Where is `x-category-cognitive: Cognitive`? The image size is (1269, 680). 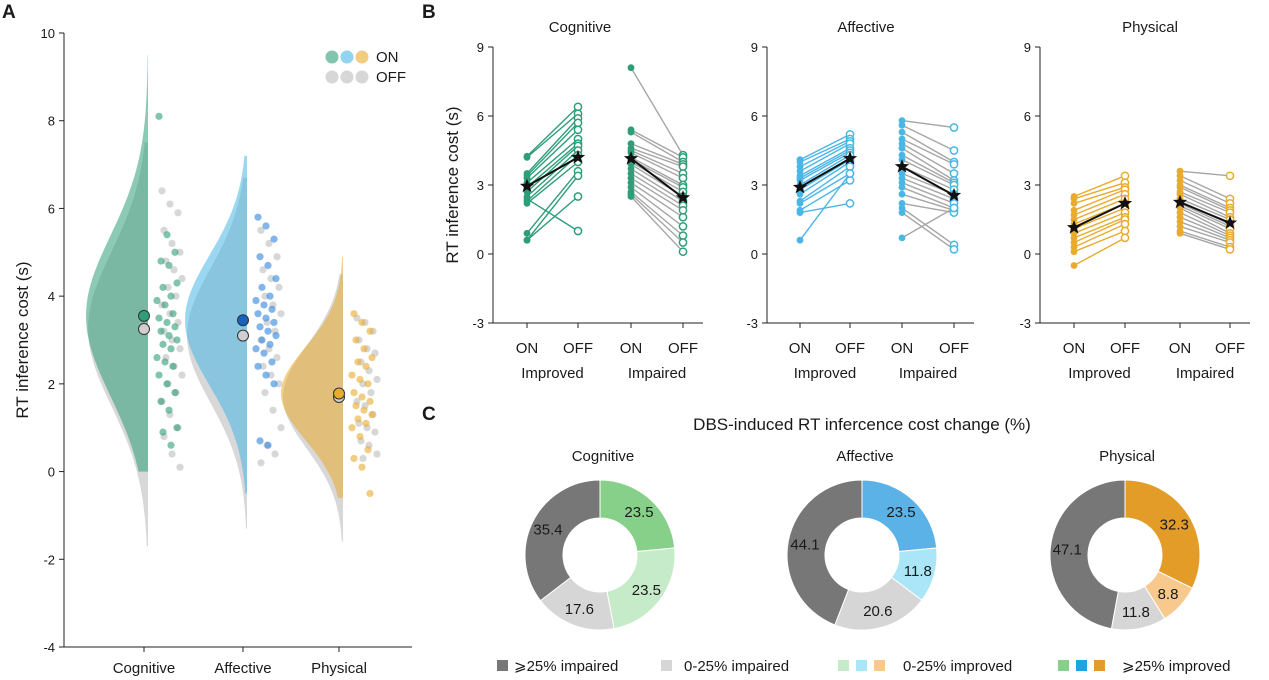 x-category-cognitive: Cognitive is located at coordinates (144, 668).